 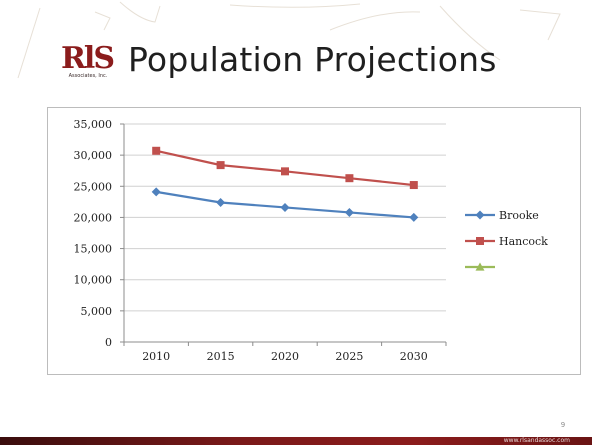 I want to click on legend-marker-hancock, so click(x=480, y=241).